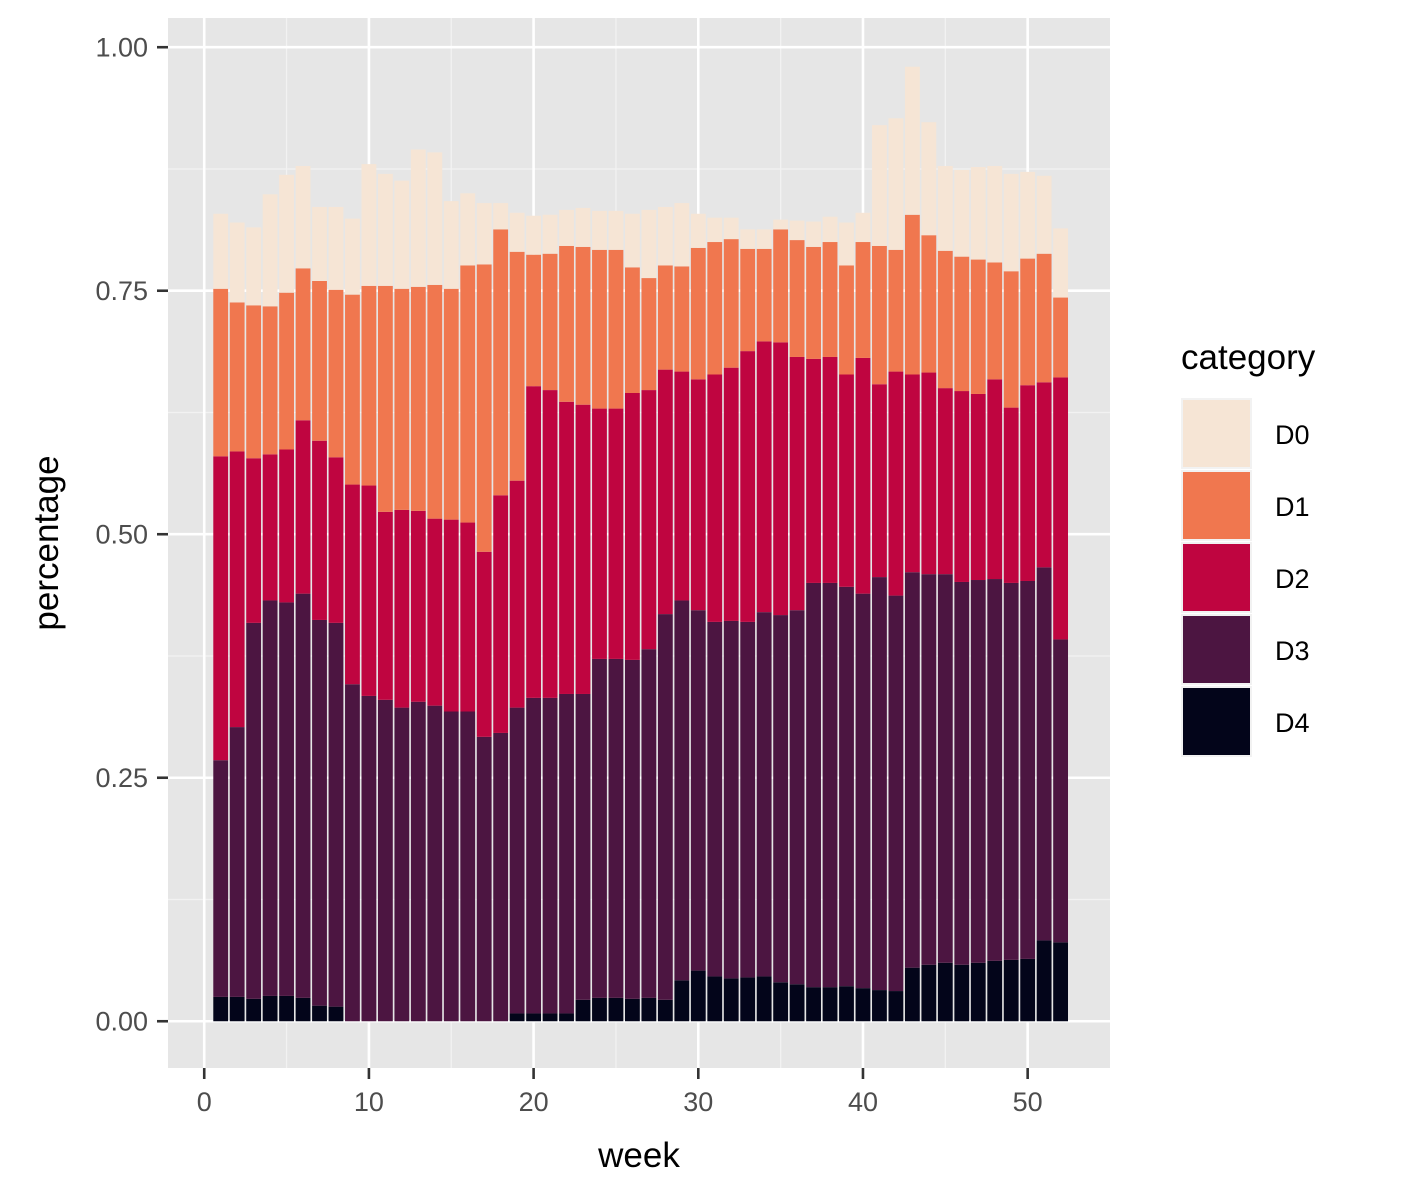 This screenshot has height=1200, width=1402. Describe the element at coordinates (303, 217) in the screenshot. I see `bar-week-6-d0` at that location.